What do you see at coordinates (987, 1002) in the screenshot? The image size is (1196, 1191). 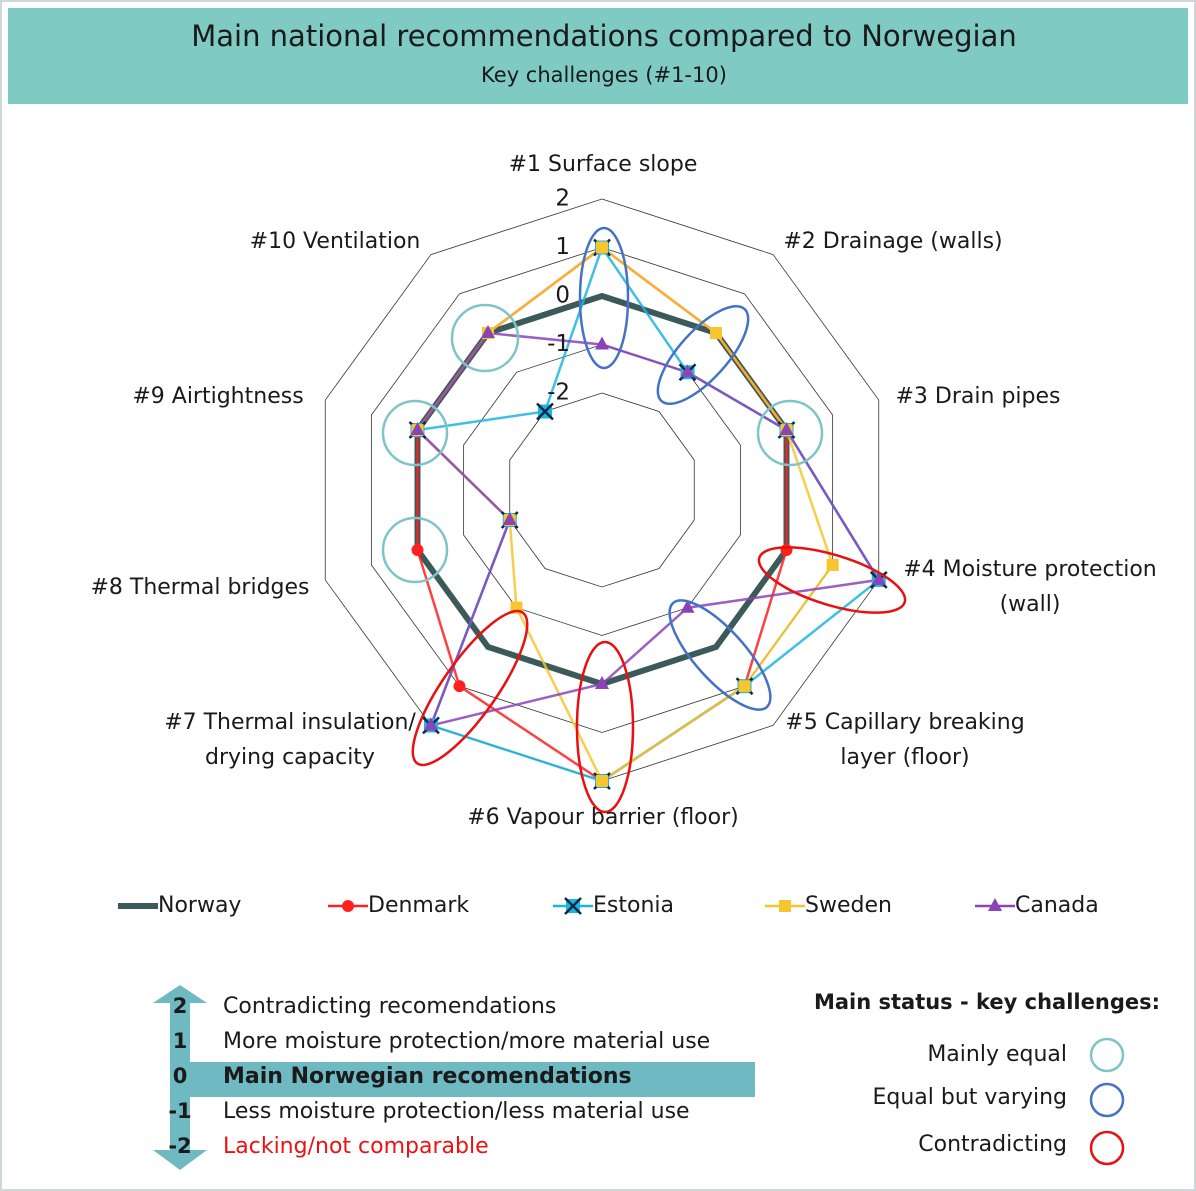 I see `status-title: Main status - key challenges:` at bounding box center [987, 1002].